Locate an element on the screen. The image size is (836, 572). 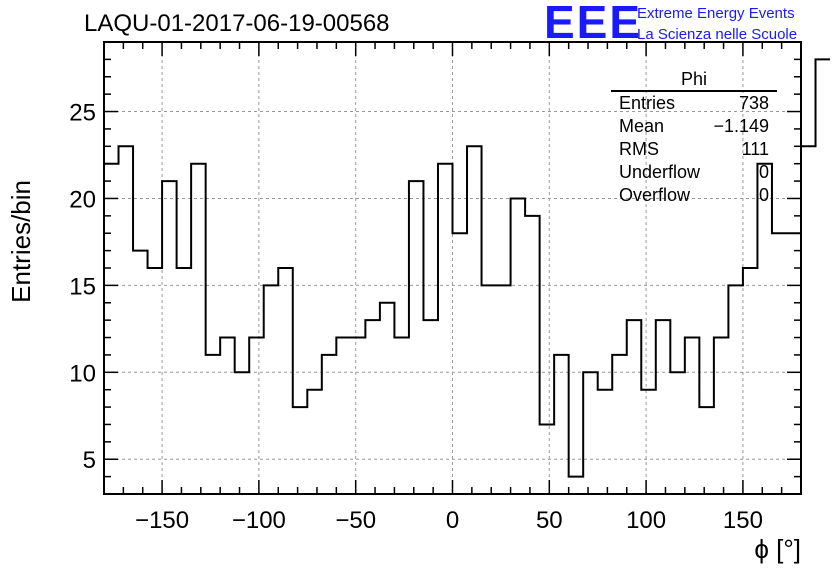
x-tick-labels: −150 −100 −50 0 50 100 150 is located at coordinates (449, 520).